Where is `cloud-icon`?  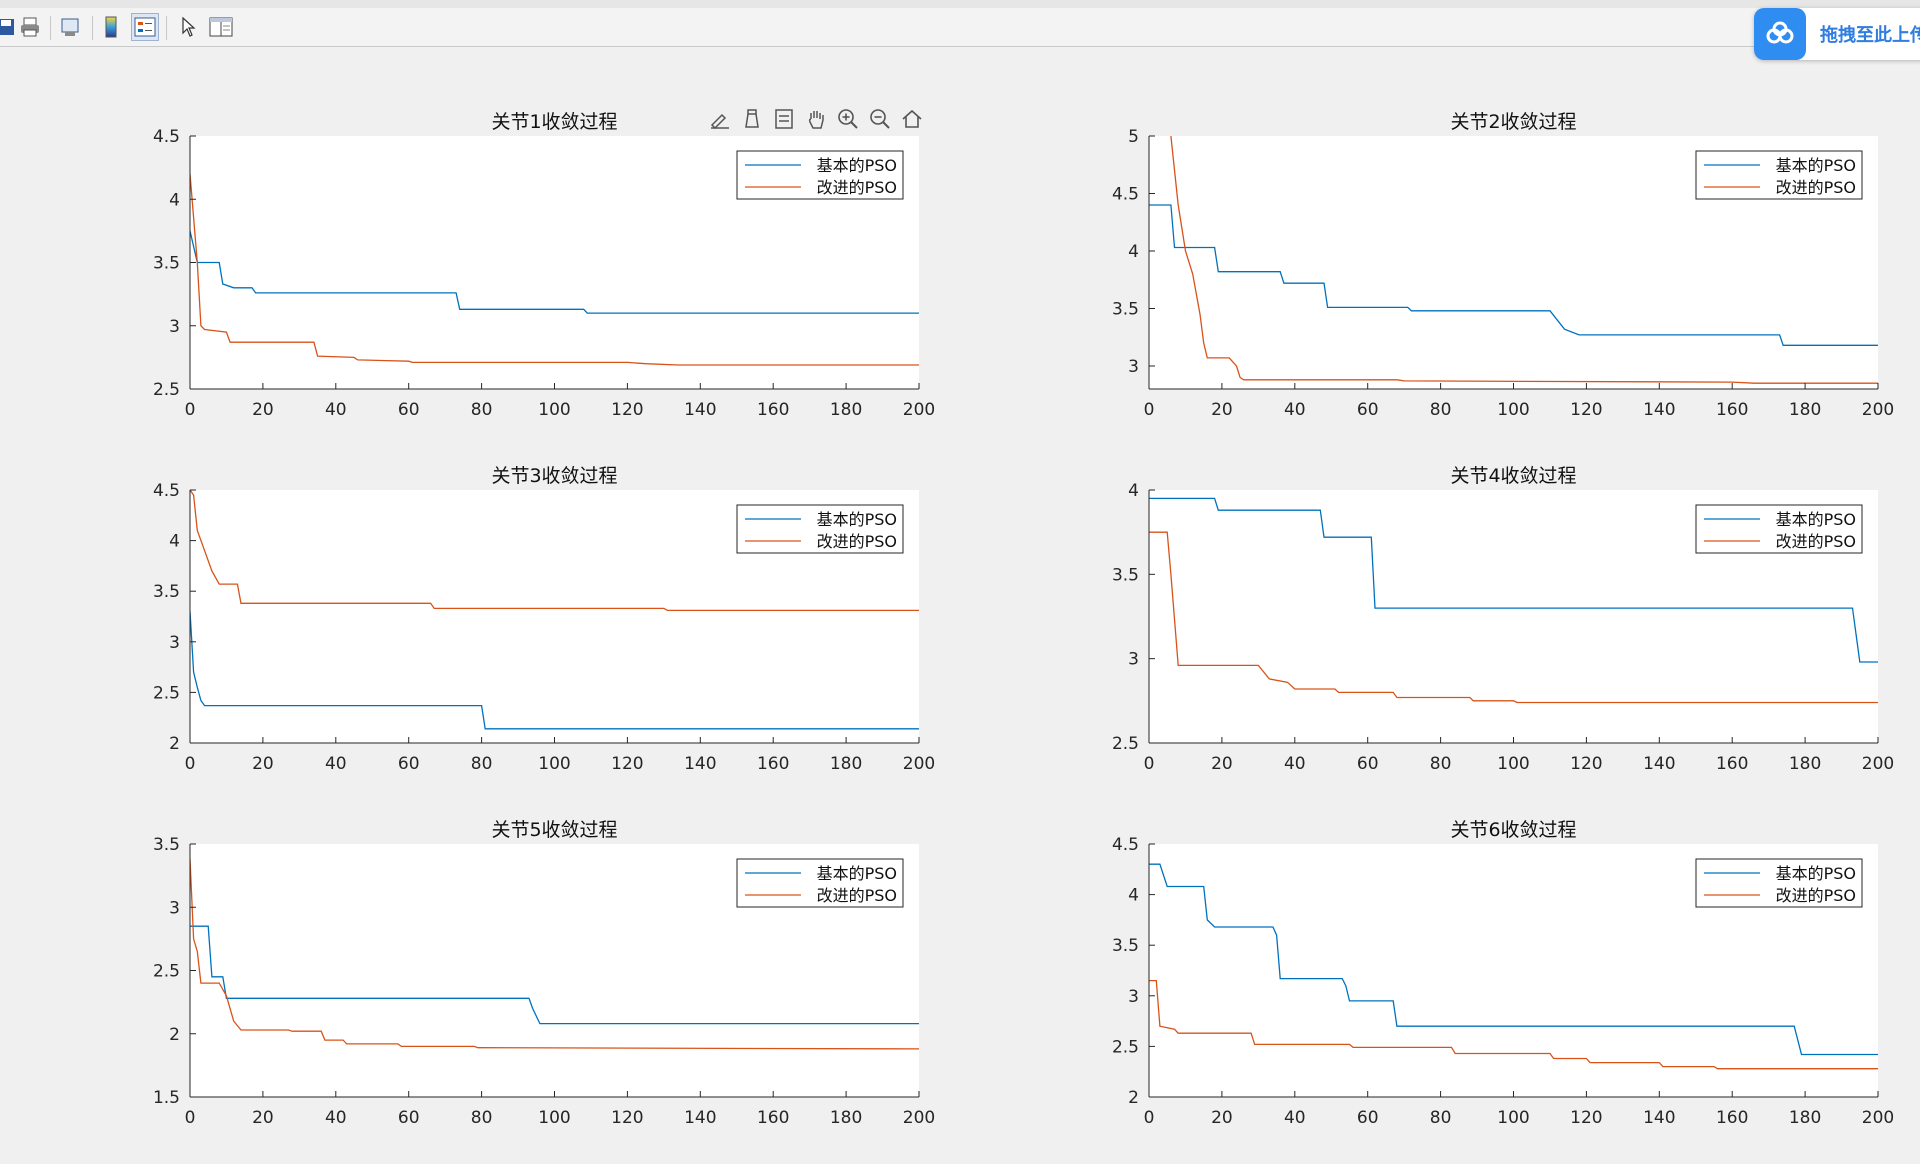 cloud-icon is located at coordinates (1780, 34).